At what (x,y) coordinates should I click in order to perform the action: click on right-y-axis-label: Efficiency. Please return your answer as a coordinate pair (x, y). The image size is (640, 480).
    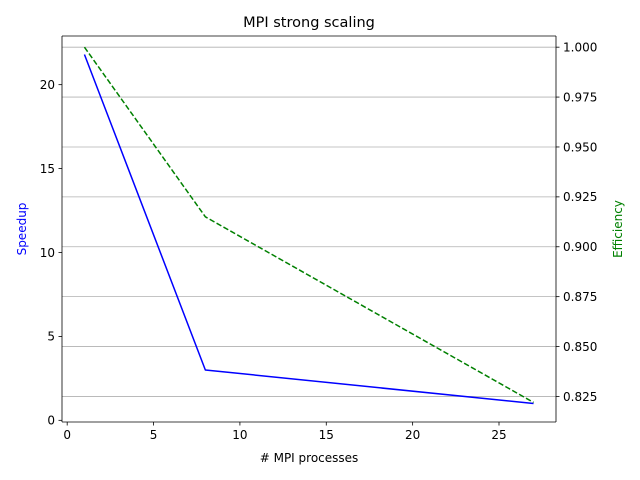
    Looking at the image, I should click on (618, 229).